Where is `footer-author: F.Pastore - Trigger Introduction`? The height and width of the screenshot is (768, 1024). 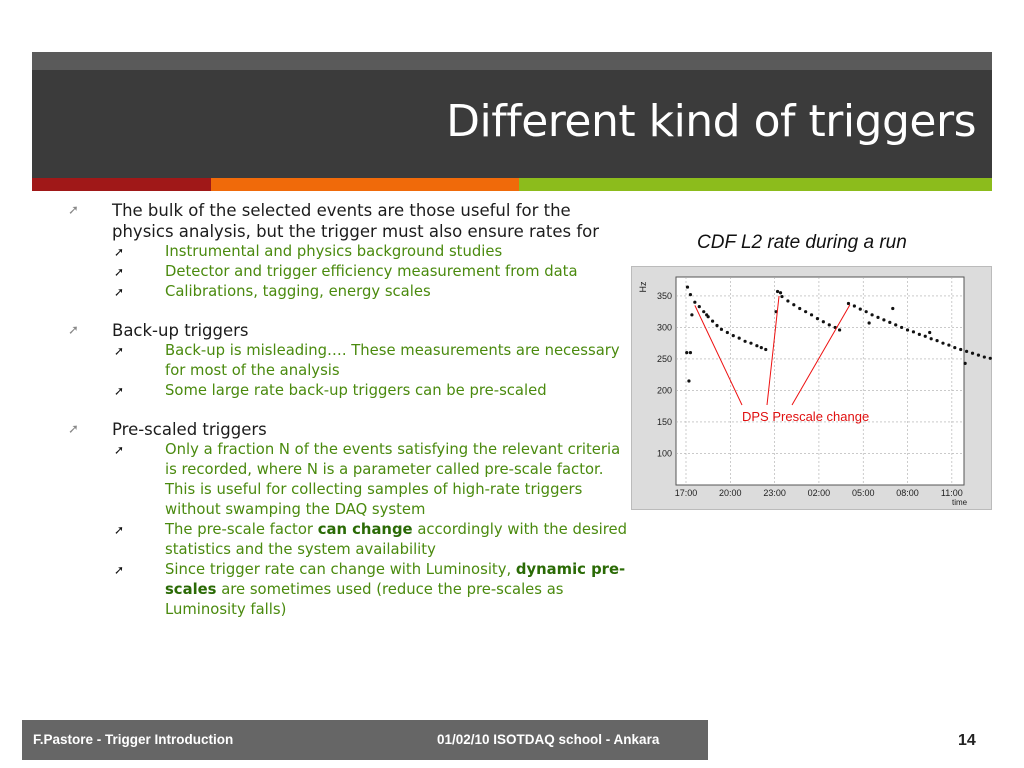
footer-author: F.Pastore - Trigger Introduction is located at coordinates (133, 739).